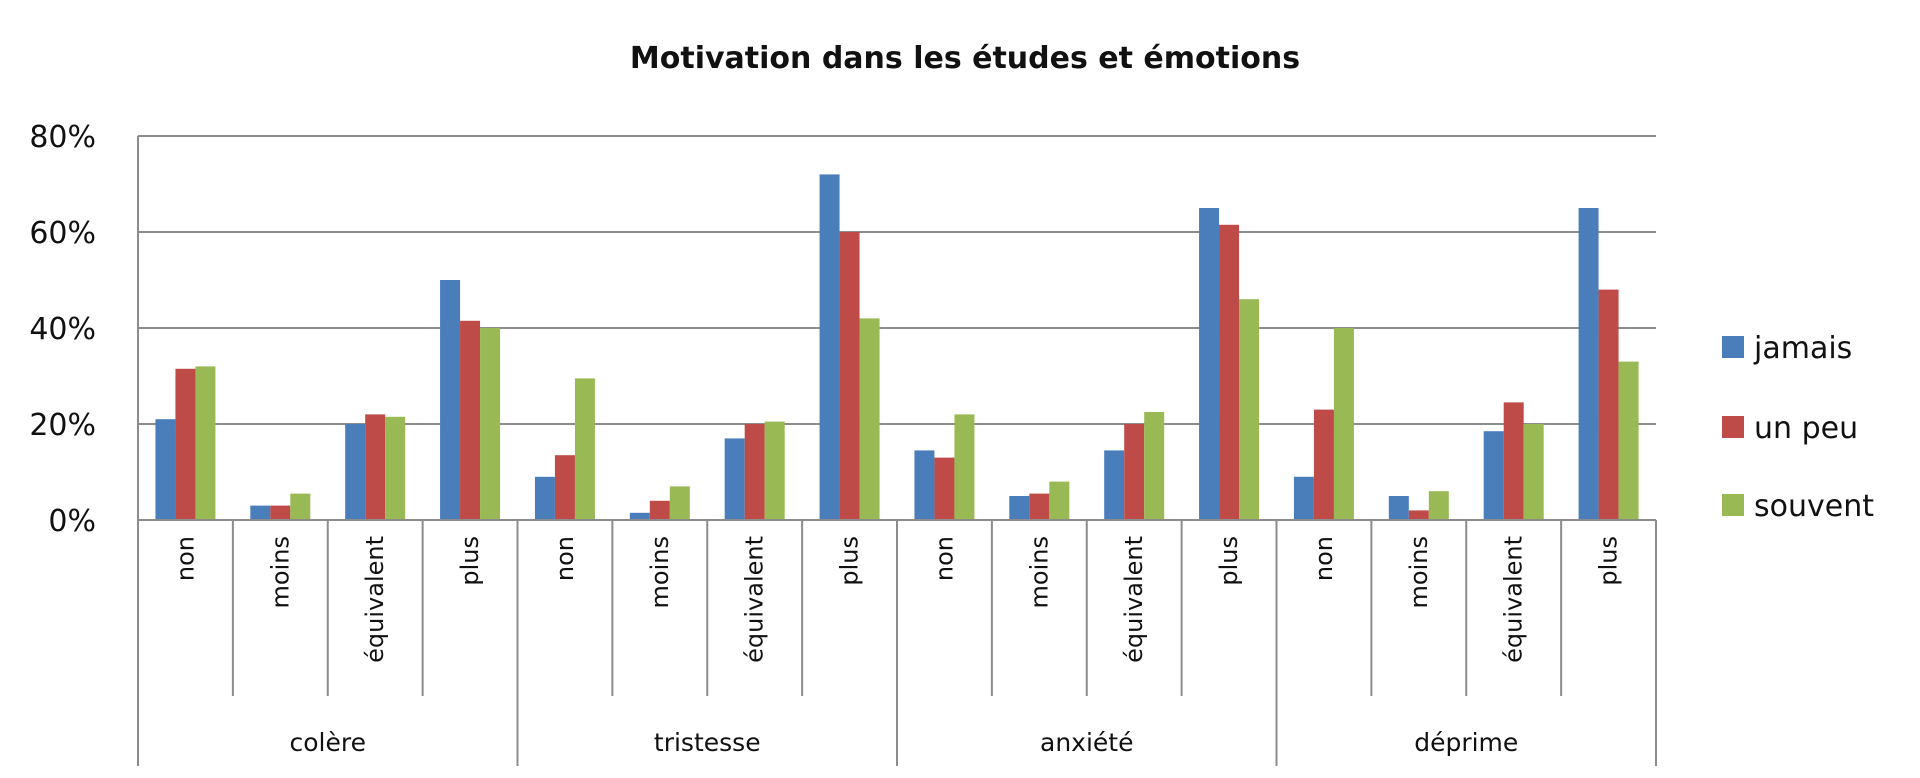 Image resolution: width=1920 pixels, height=778 pixels. What do you see at coordinates (1806, 428) in the screenshot?
I see `legend-label: un peu` at bounding box center [1806, 428].